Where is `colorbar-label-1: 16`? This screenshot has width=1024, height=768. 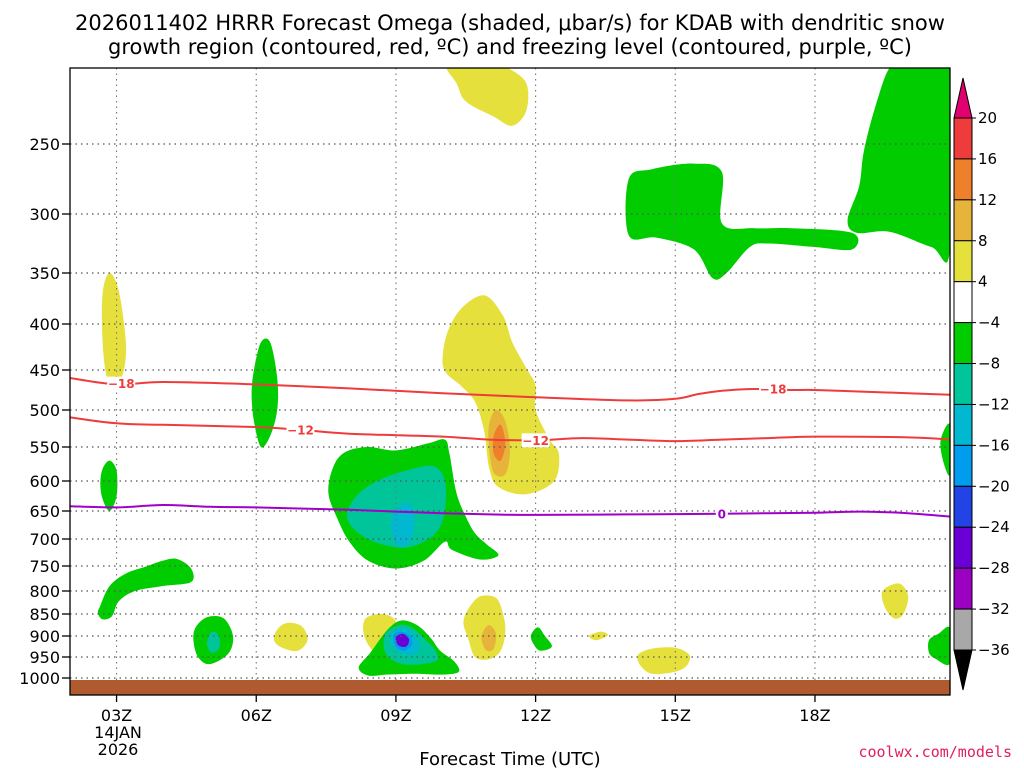
colorbar-label-1: 16 is located at coordinates (987, 159).